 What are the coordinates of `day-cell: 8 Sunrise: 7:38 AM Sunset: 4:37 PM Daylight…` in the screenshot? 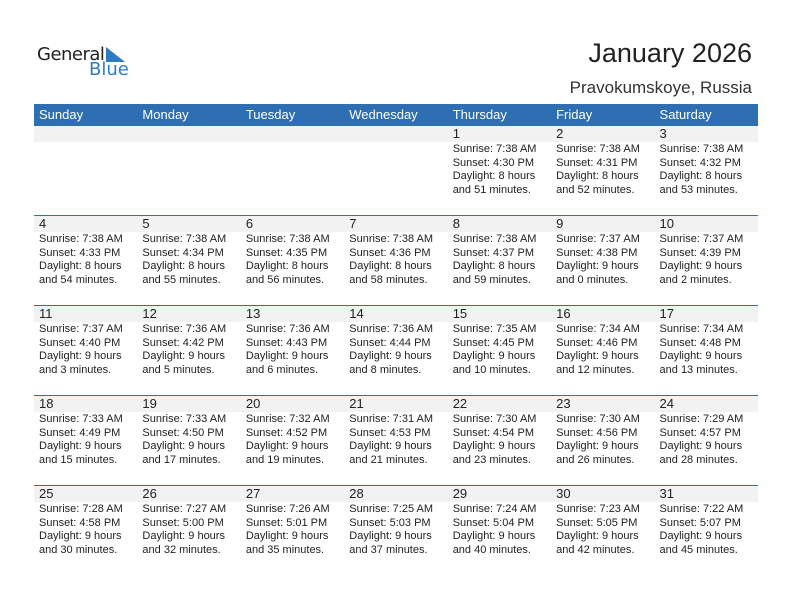 It's located at (499, 259).